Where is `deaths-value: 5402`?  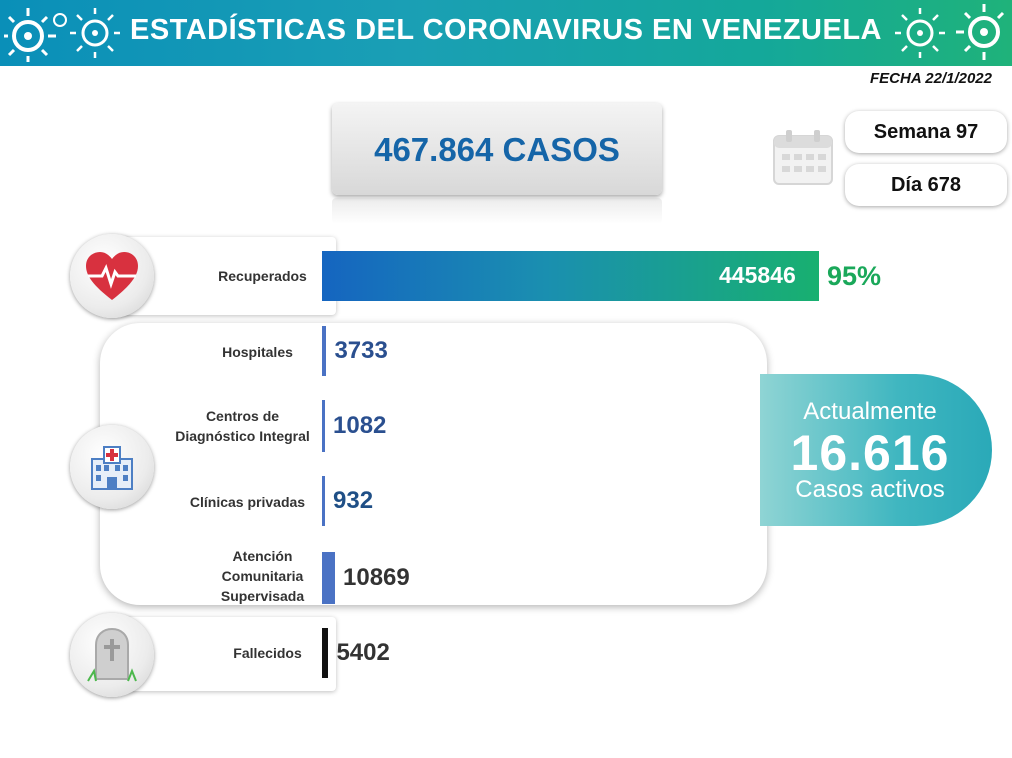
deaths-value: 5402 is located at coordinates (363, 652).